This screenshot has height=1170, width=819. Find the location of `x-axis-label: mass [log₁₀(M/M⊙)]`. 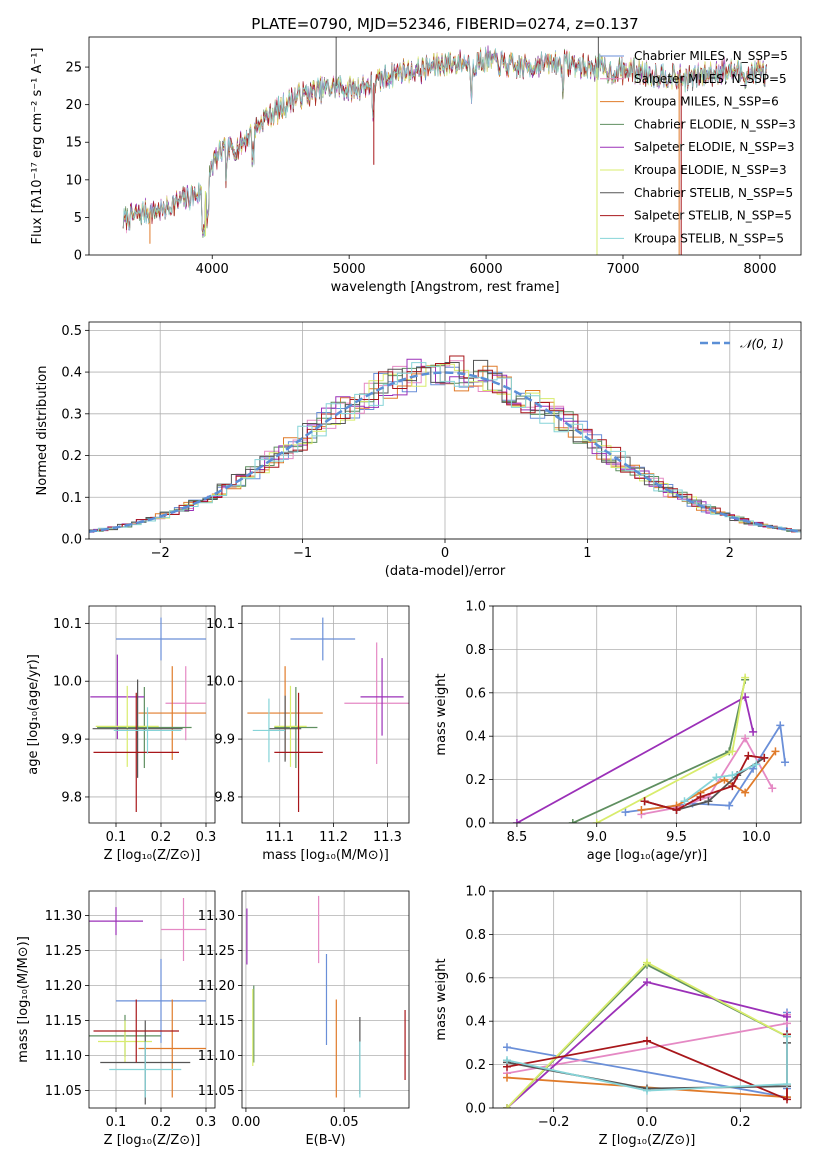

x-axis-label: mass [log₁₀(M/M⊙)] is located at coordinates (325, 855).